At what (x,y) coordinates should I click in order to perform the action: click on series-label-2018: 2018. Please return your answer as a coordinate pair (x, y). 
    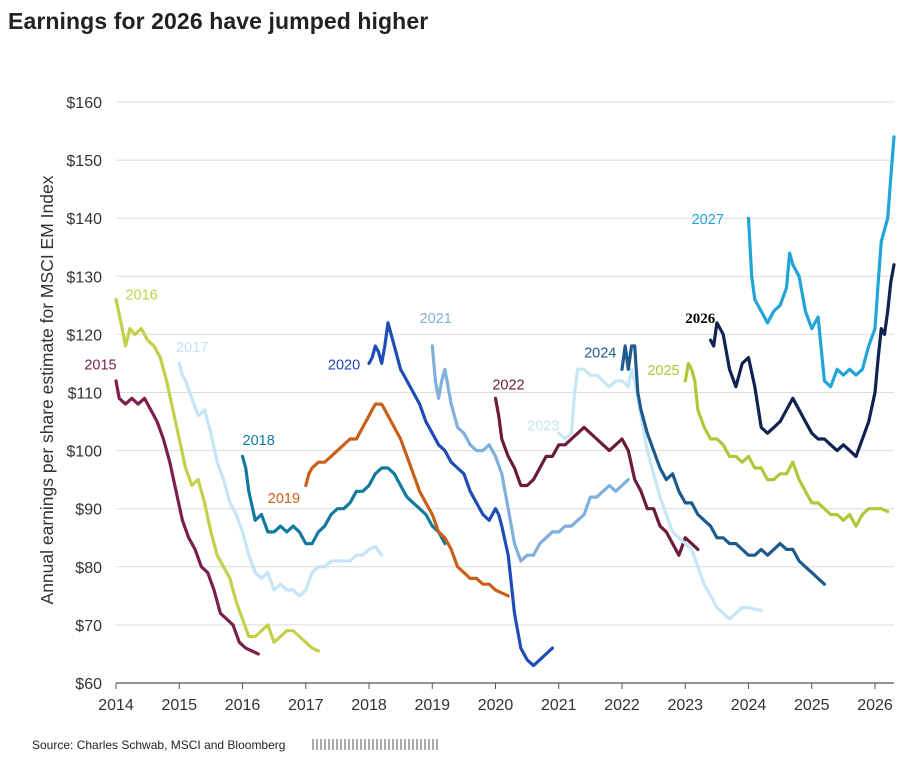
    Looking at the image, I should click on (259, 441).